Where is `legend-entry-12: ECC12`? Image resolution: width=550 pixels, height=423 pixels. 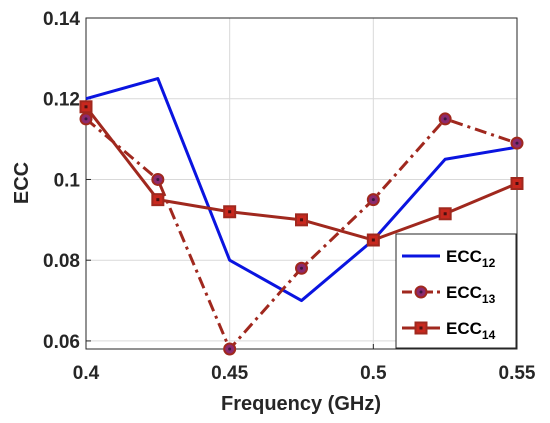 legend-entry-12: ECC12 is located at coordinates (449, 258).